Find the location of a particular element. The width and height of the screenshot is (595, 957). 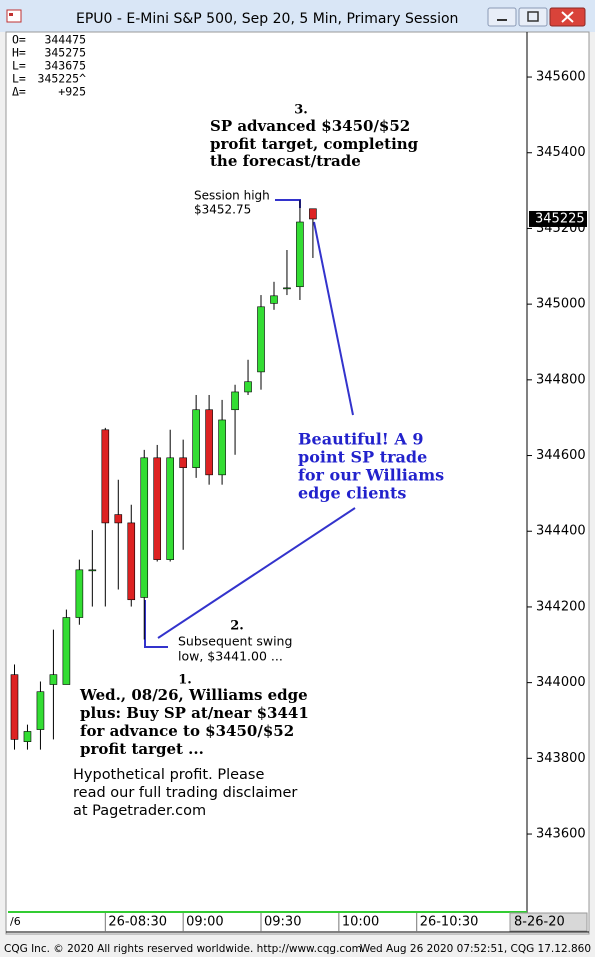

y-tick-label: 344600 is located at coordinates (561, 455).